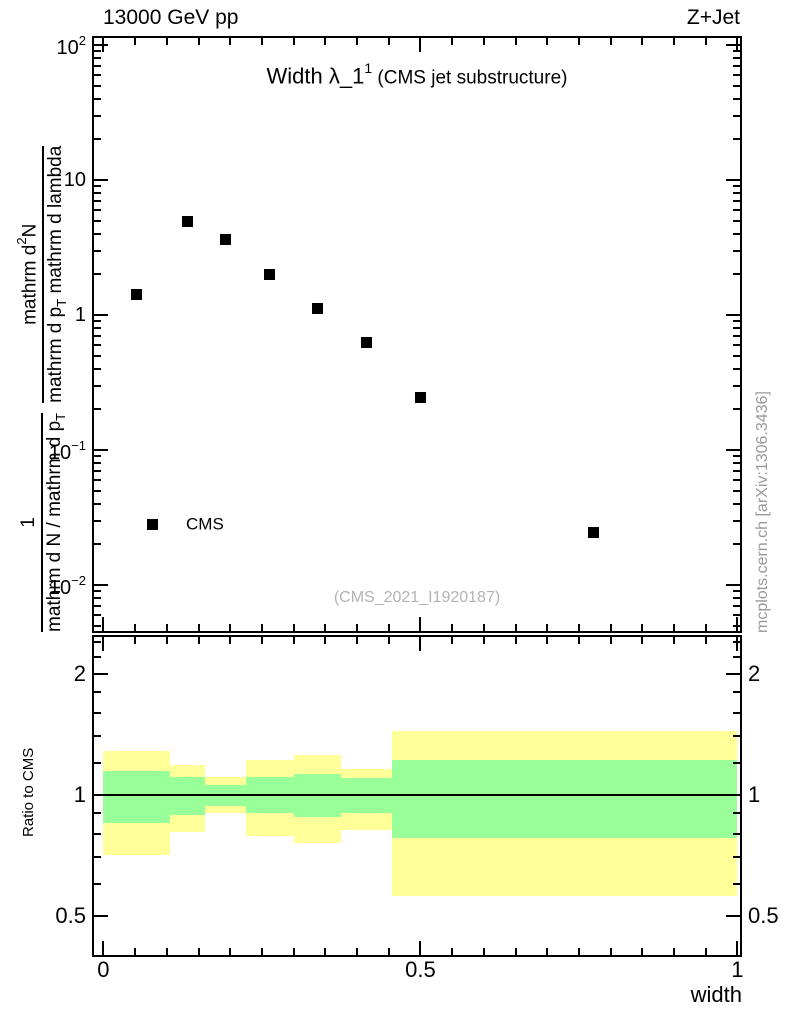  What do you see at coordinates (74, 180) in the screenshot?
I see `y-tick-label: 10` at bounding box center [74, 180].